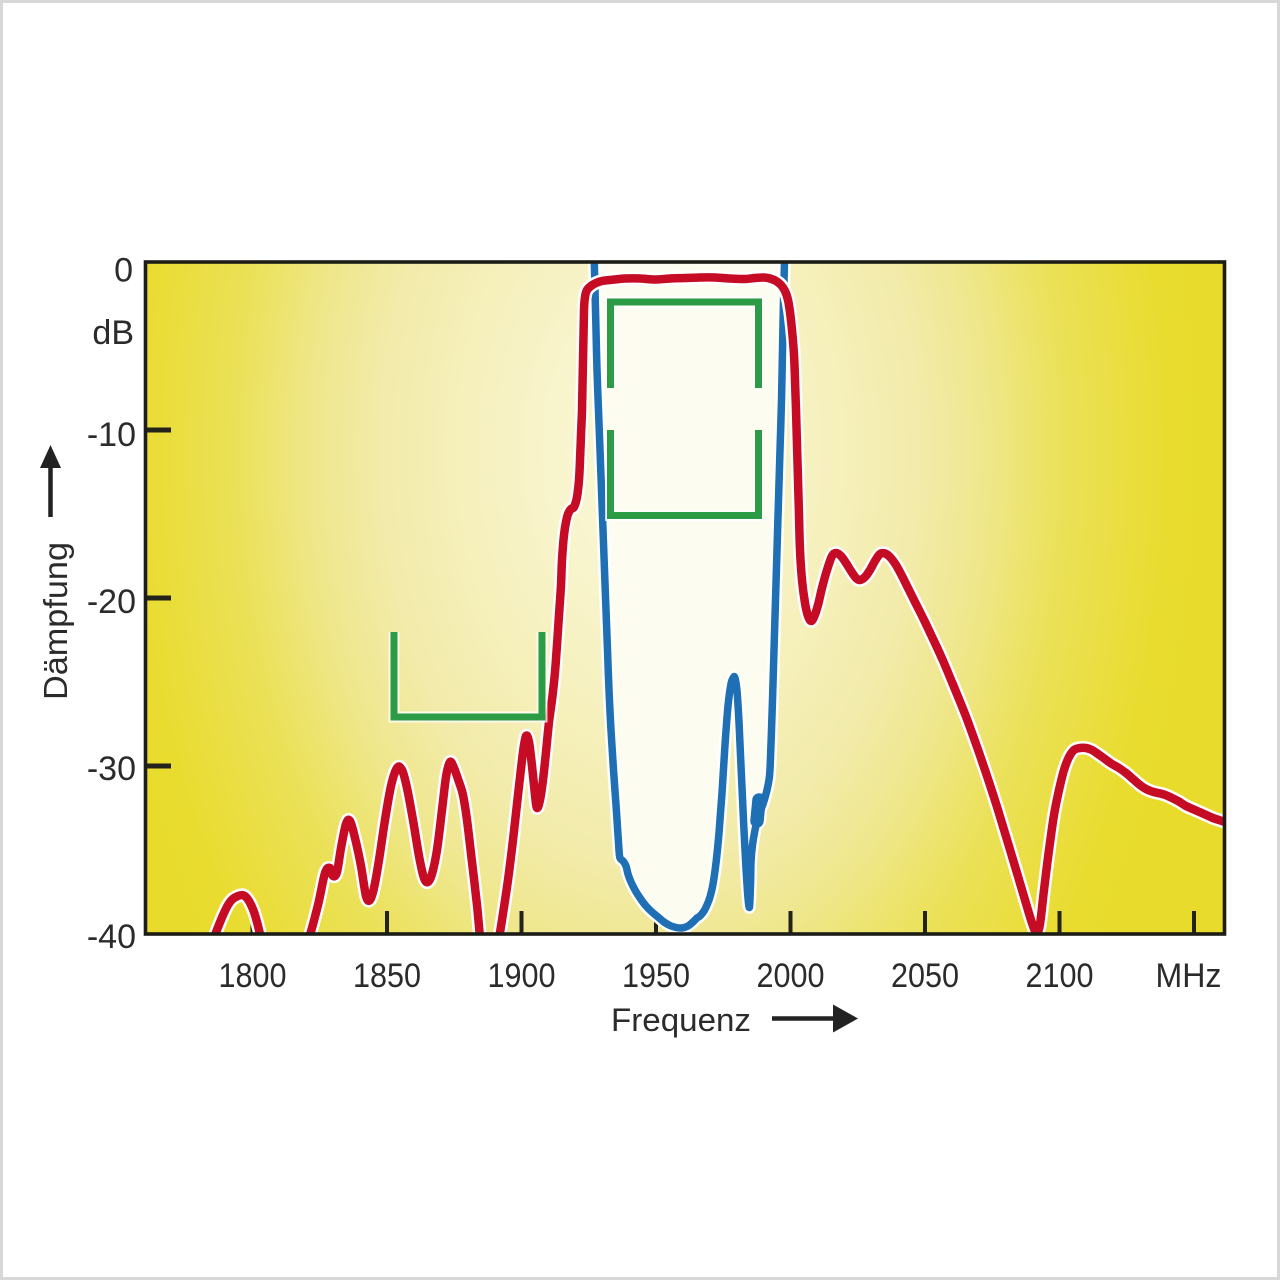 The height and width of the screenshot is (1280, 1280). What do you see at coordinates (1060, 976) in the screenshot?
I see `svg-text: 2100` at bounding box center [1060, 976].